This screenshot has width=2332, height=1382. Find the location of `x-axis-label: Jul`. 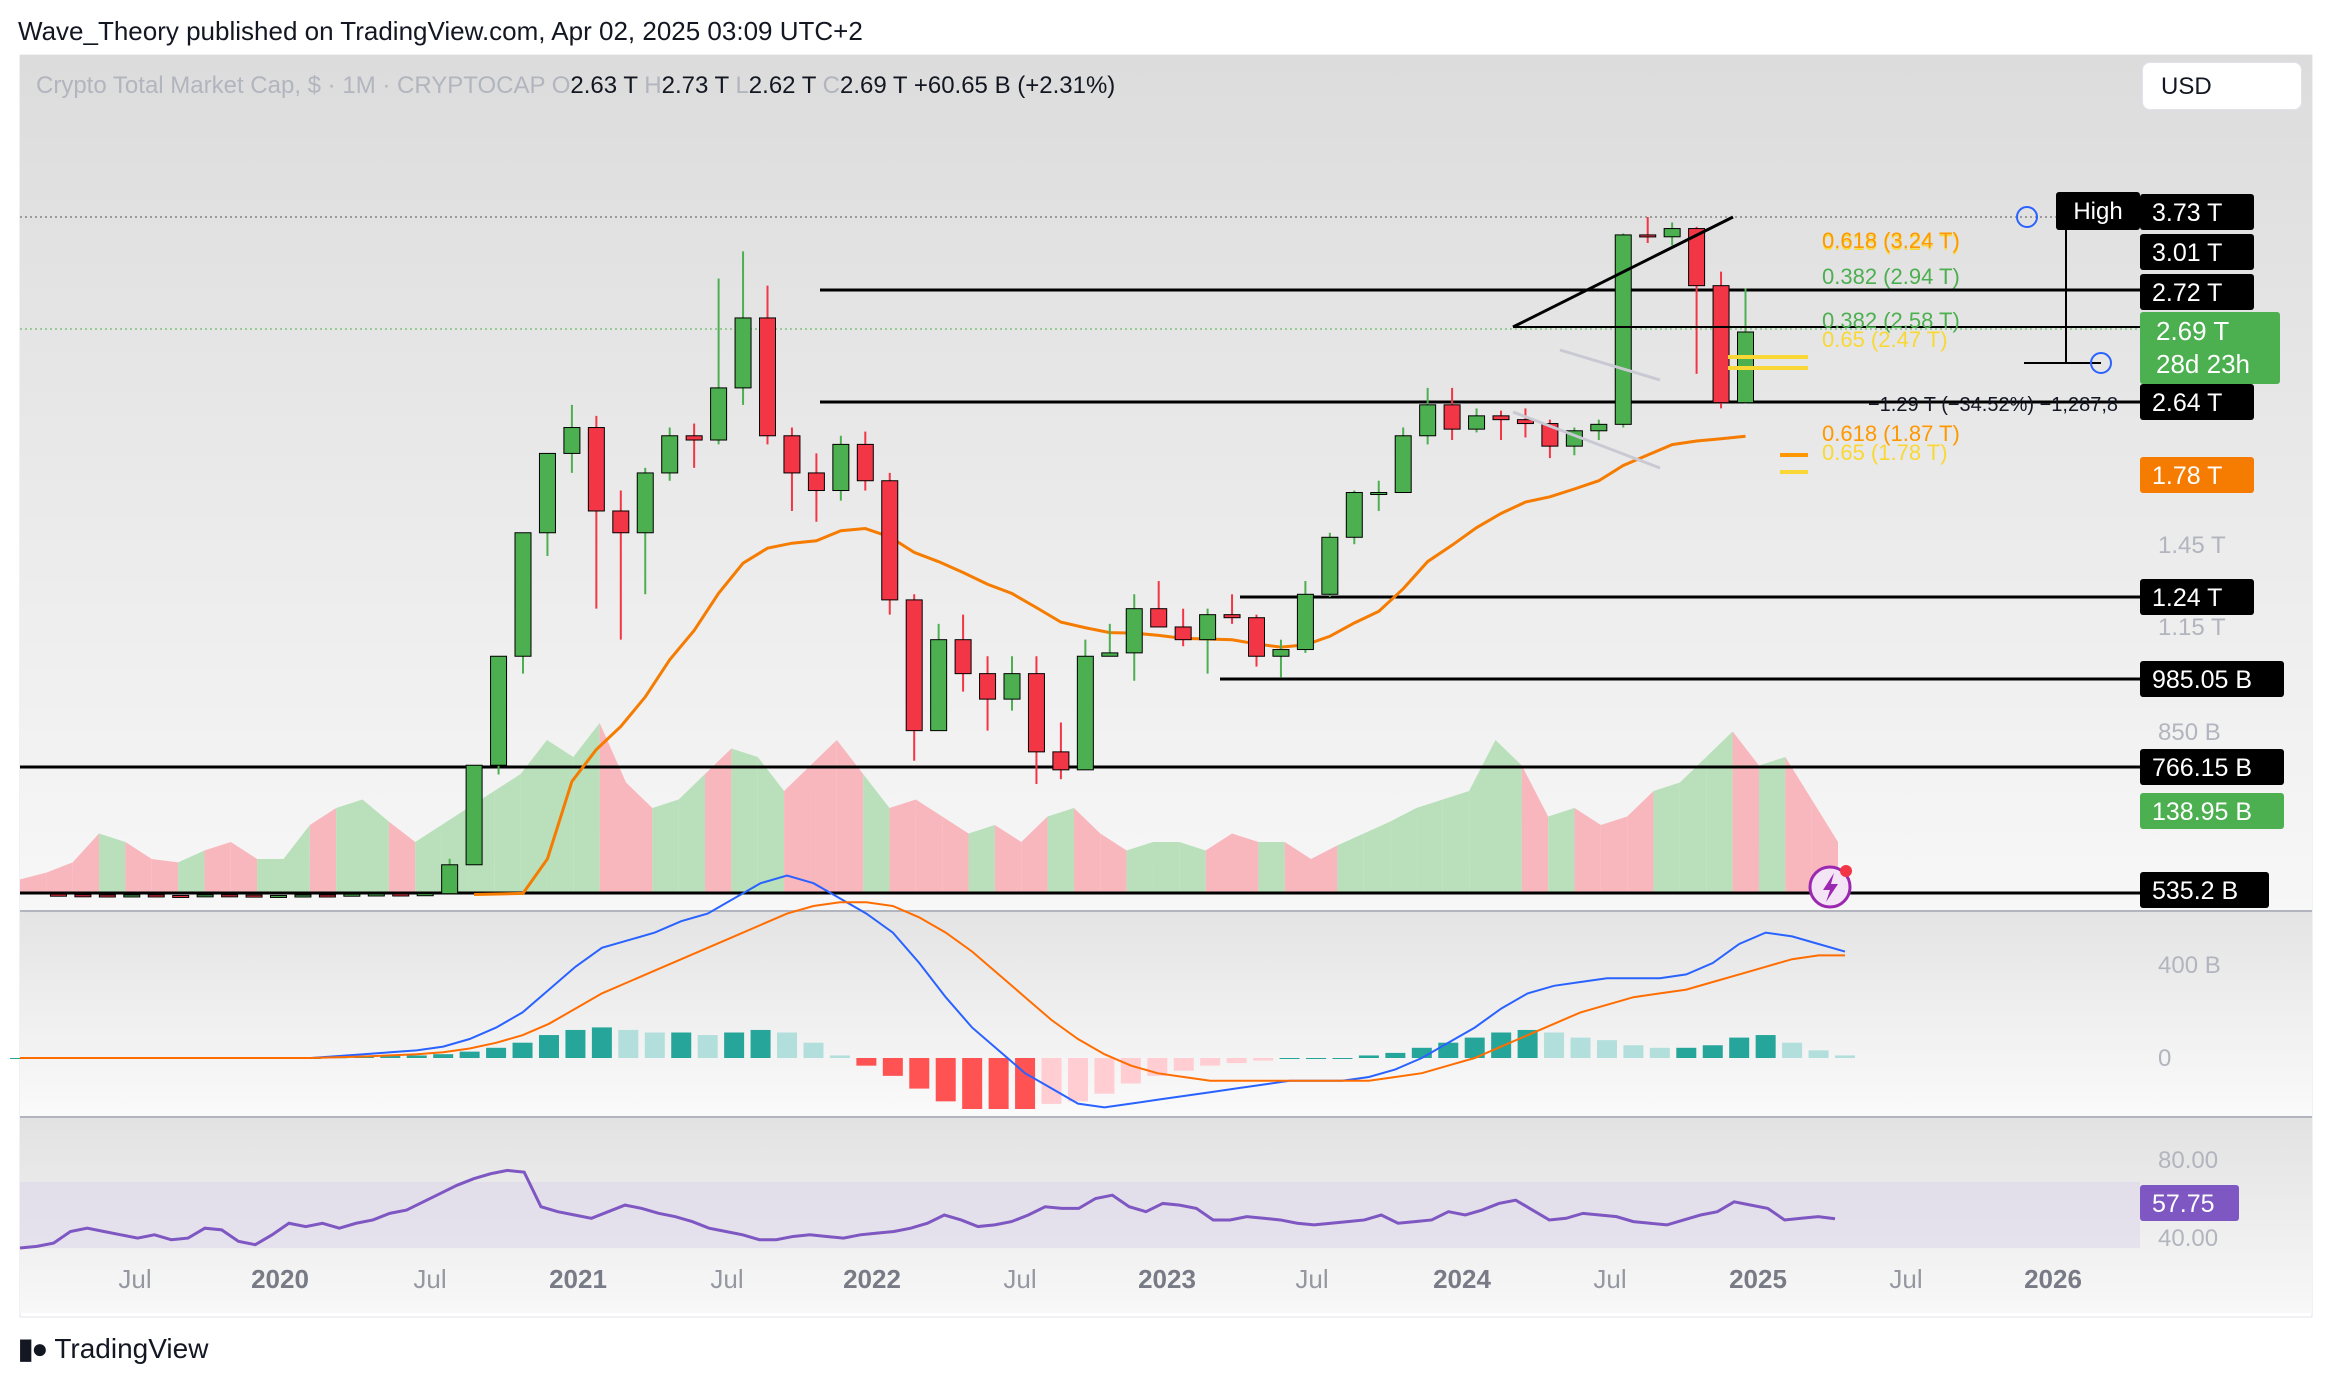

x-axis-label: Jul is located at coordinates (134, 1279).